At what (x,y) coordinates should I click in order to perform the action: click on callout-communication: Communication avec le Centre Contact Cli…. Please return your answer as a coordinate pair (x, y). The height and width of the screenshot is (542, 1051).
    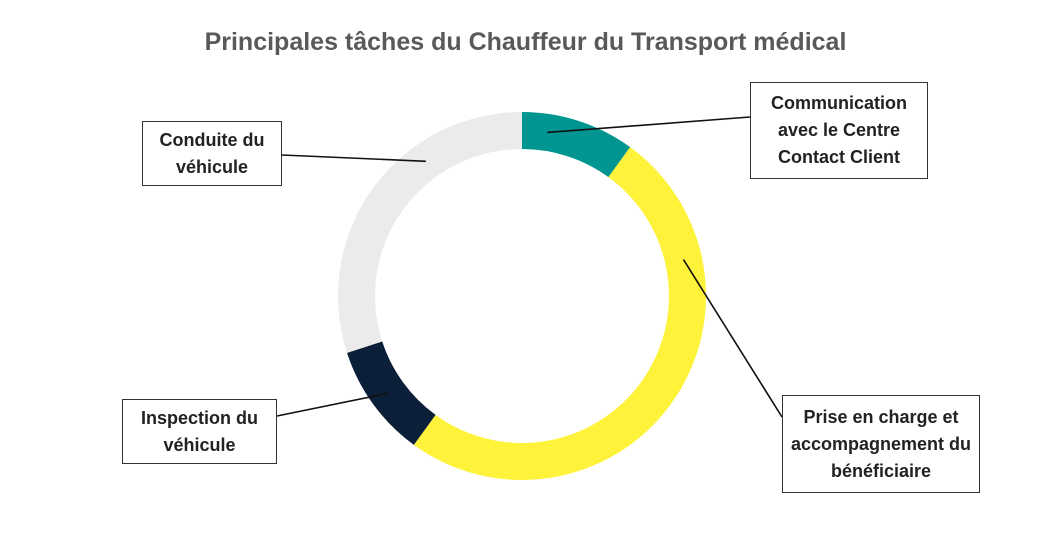
    Looking at the image, I should click on (839, 130).